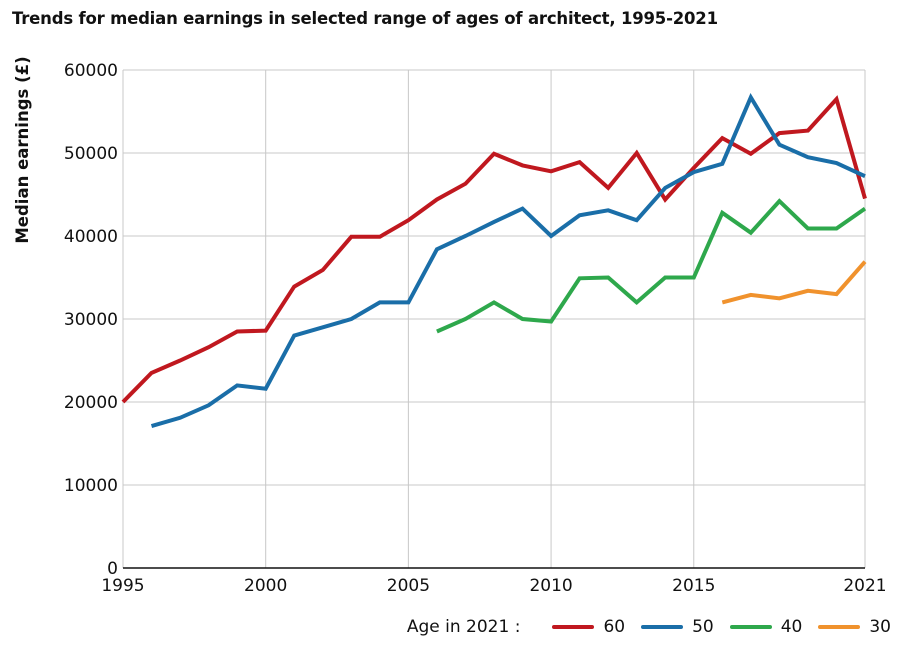 This screenshot has height=668, width=909. I want to click on x-tick-label: 1995, so click(122, 586).